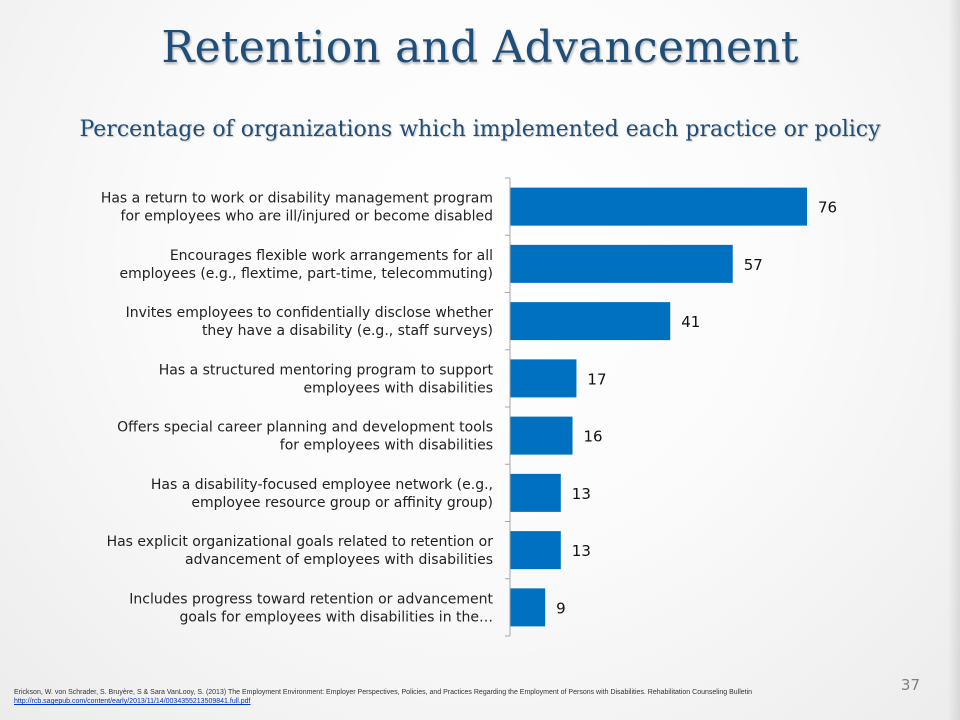 Image resolution: width=960 pixels, height=720 pixels. Describe the element at coordinates (954, 360) in the screenshot. I see `slide-edge-shadow` at that location.